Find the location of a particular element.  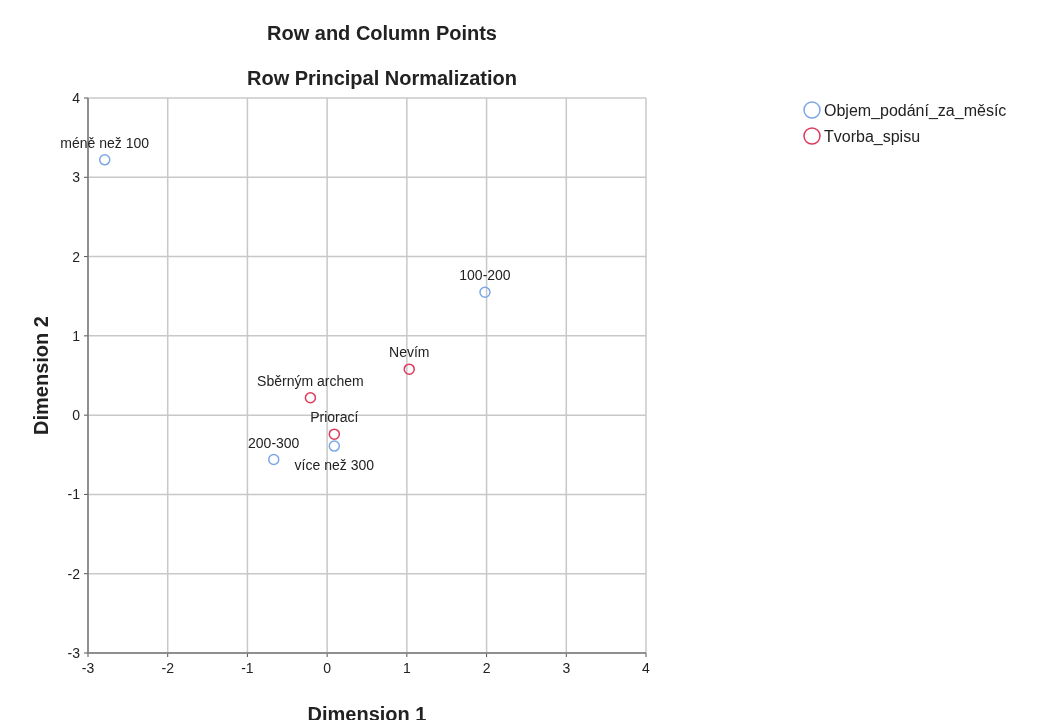

legend-label: Tvorba_spisu is located at coordinates (872, 137).